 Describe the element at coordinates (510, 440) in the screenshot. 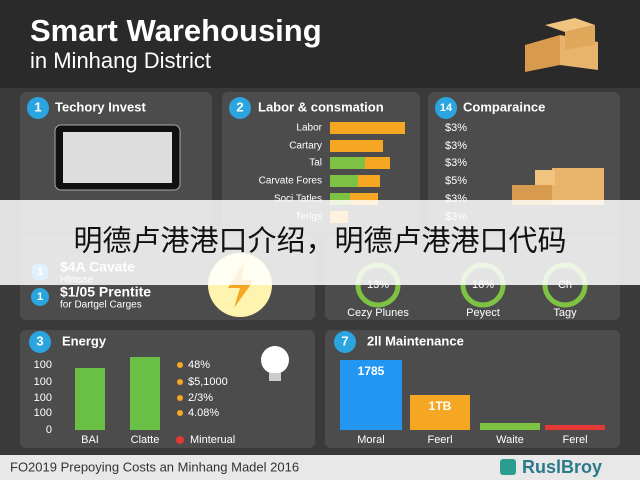

I see `category-label: Waite` at that location.